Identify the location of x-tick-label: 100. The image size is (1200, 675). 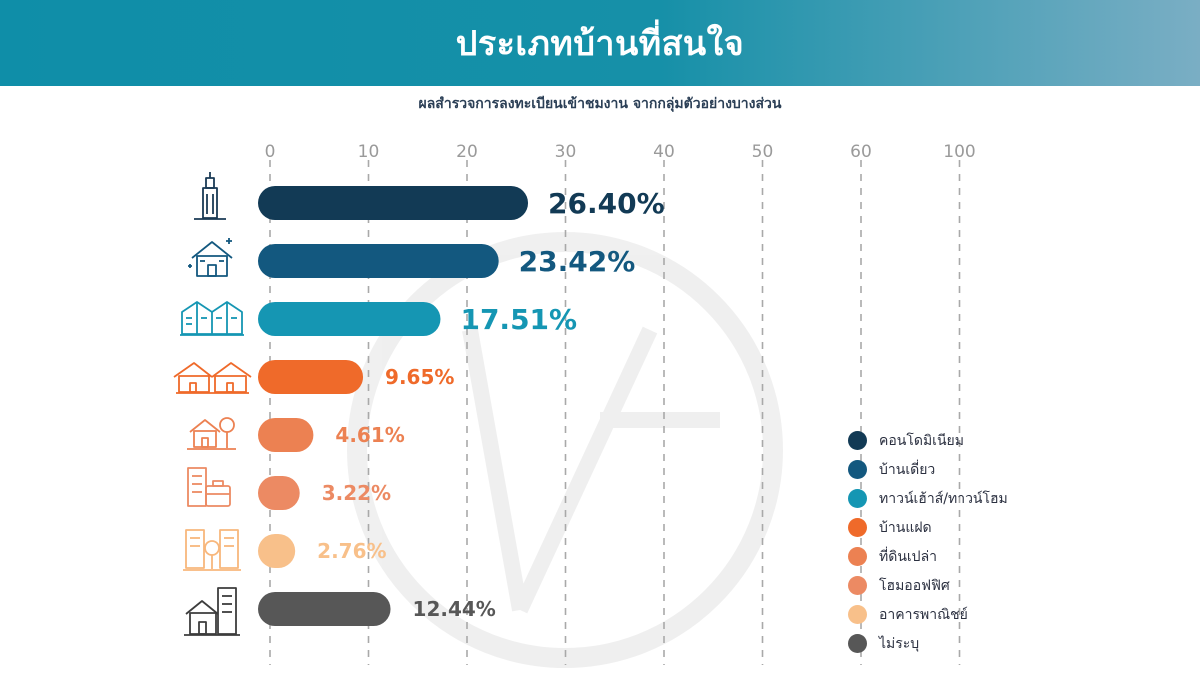
(959, 152).